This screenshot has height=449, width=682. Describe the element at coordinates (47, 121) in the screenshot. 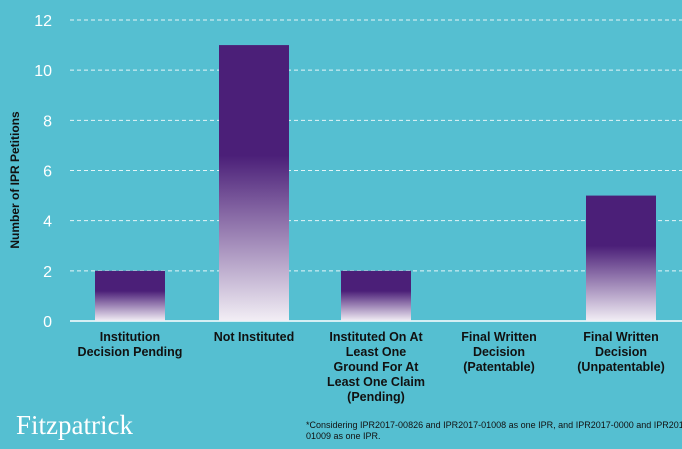

I see `y-tick-label: 8` at that location.